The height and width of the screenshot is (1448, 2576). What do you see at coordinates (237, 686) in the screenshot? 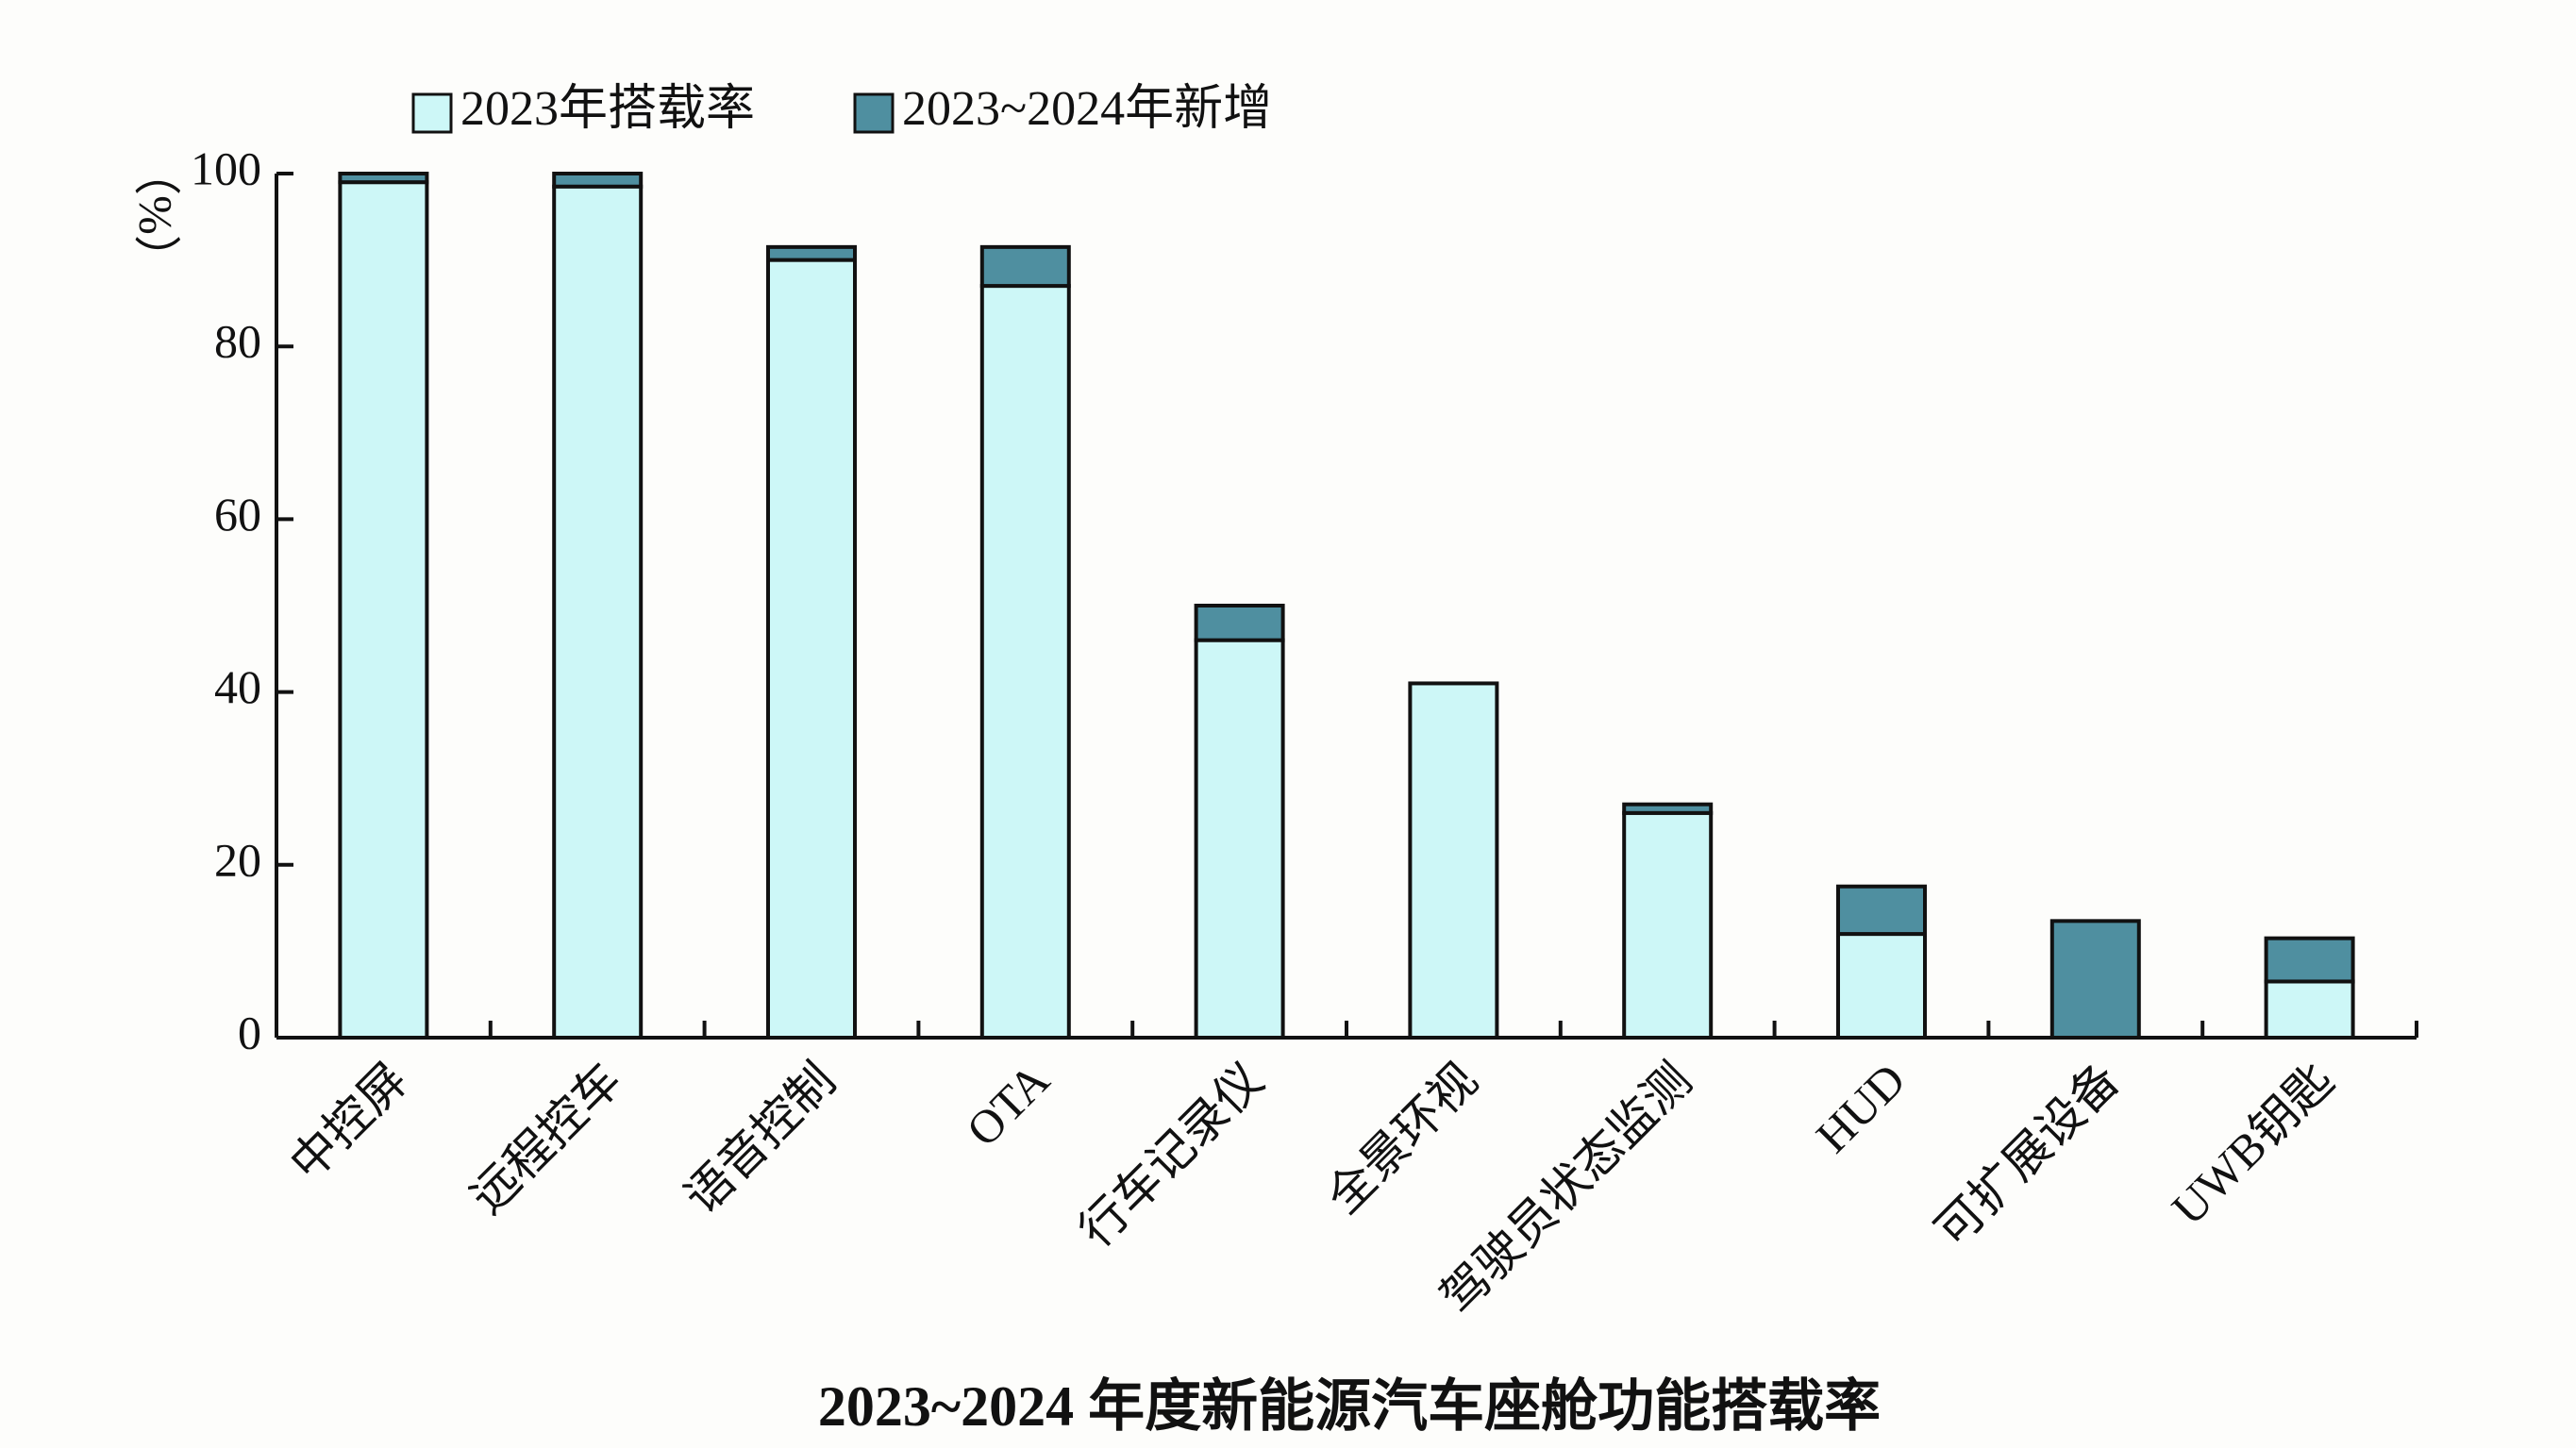
I see `y-tick-label: 40` at bounding box center [237, 686].